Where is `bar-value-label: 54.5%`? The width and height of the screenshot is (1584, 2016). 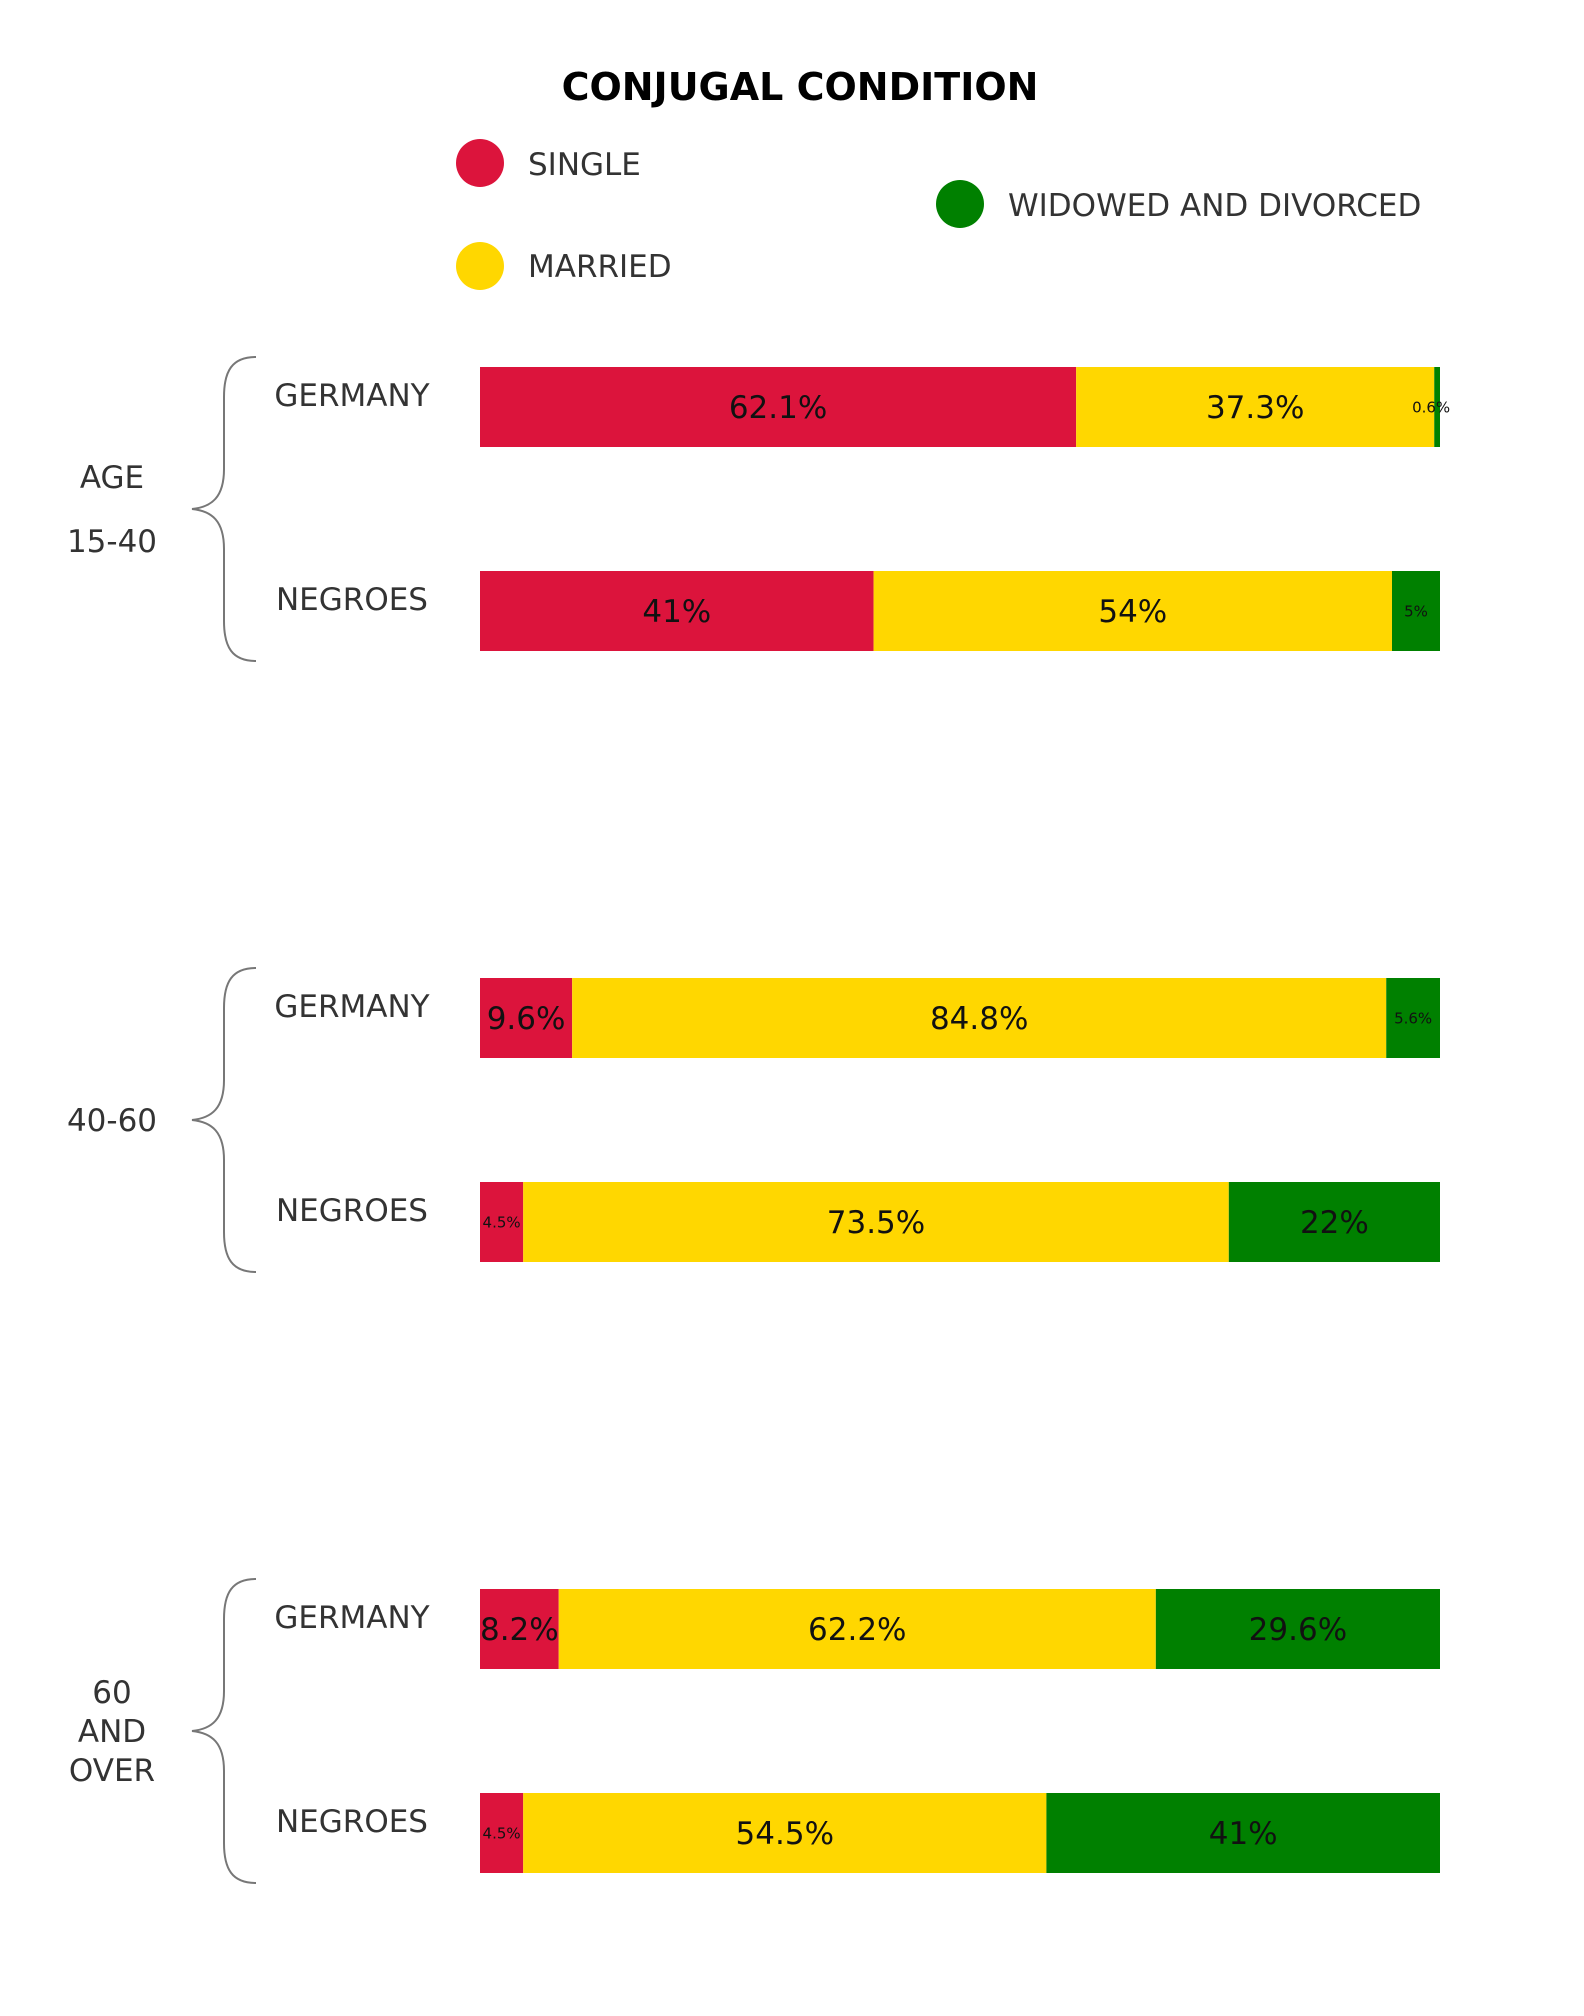
bar-value-label: 54.5% is located at coordinates (785, 1834).